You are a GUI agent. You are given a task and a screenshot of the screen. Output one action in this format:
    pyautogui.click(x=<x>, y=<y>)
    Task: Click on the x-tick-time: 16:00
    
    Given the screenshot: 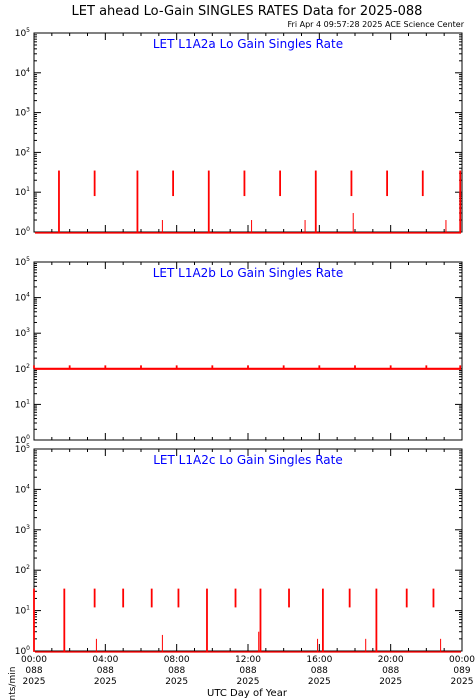 What is the action you would take?
    pyautogui.click(x=319, y=660)
    